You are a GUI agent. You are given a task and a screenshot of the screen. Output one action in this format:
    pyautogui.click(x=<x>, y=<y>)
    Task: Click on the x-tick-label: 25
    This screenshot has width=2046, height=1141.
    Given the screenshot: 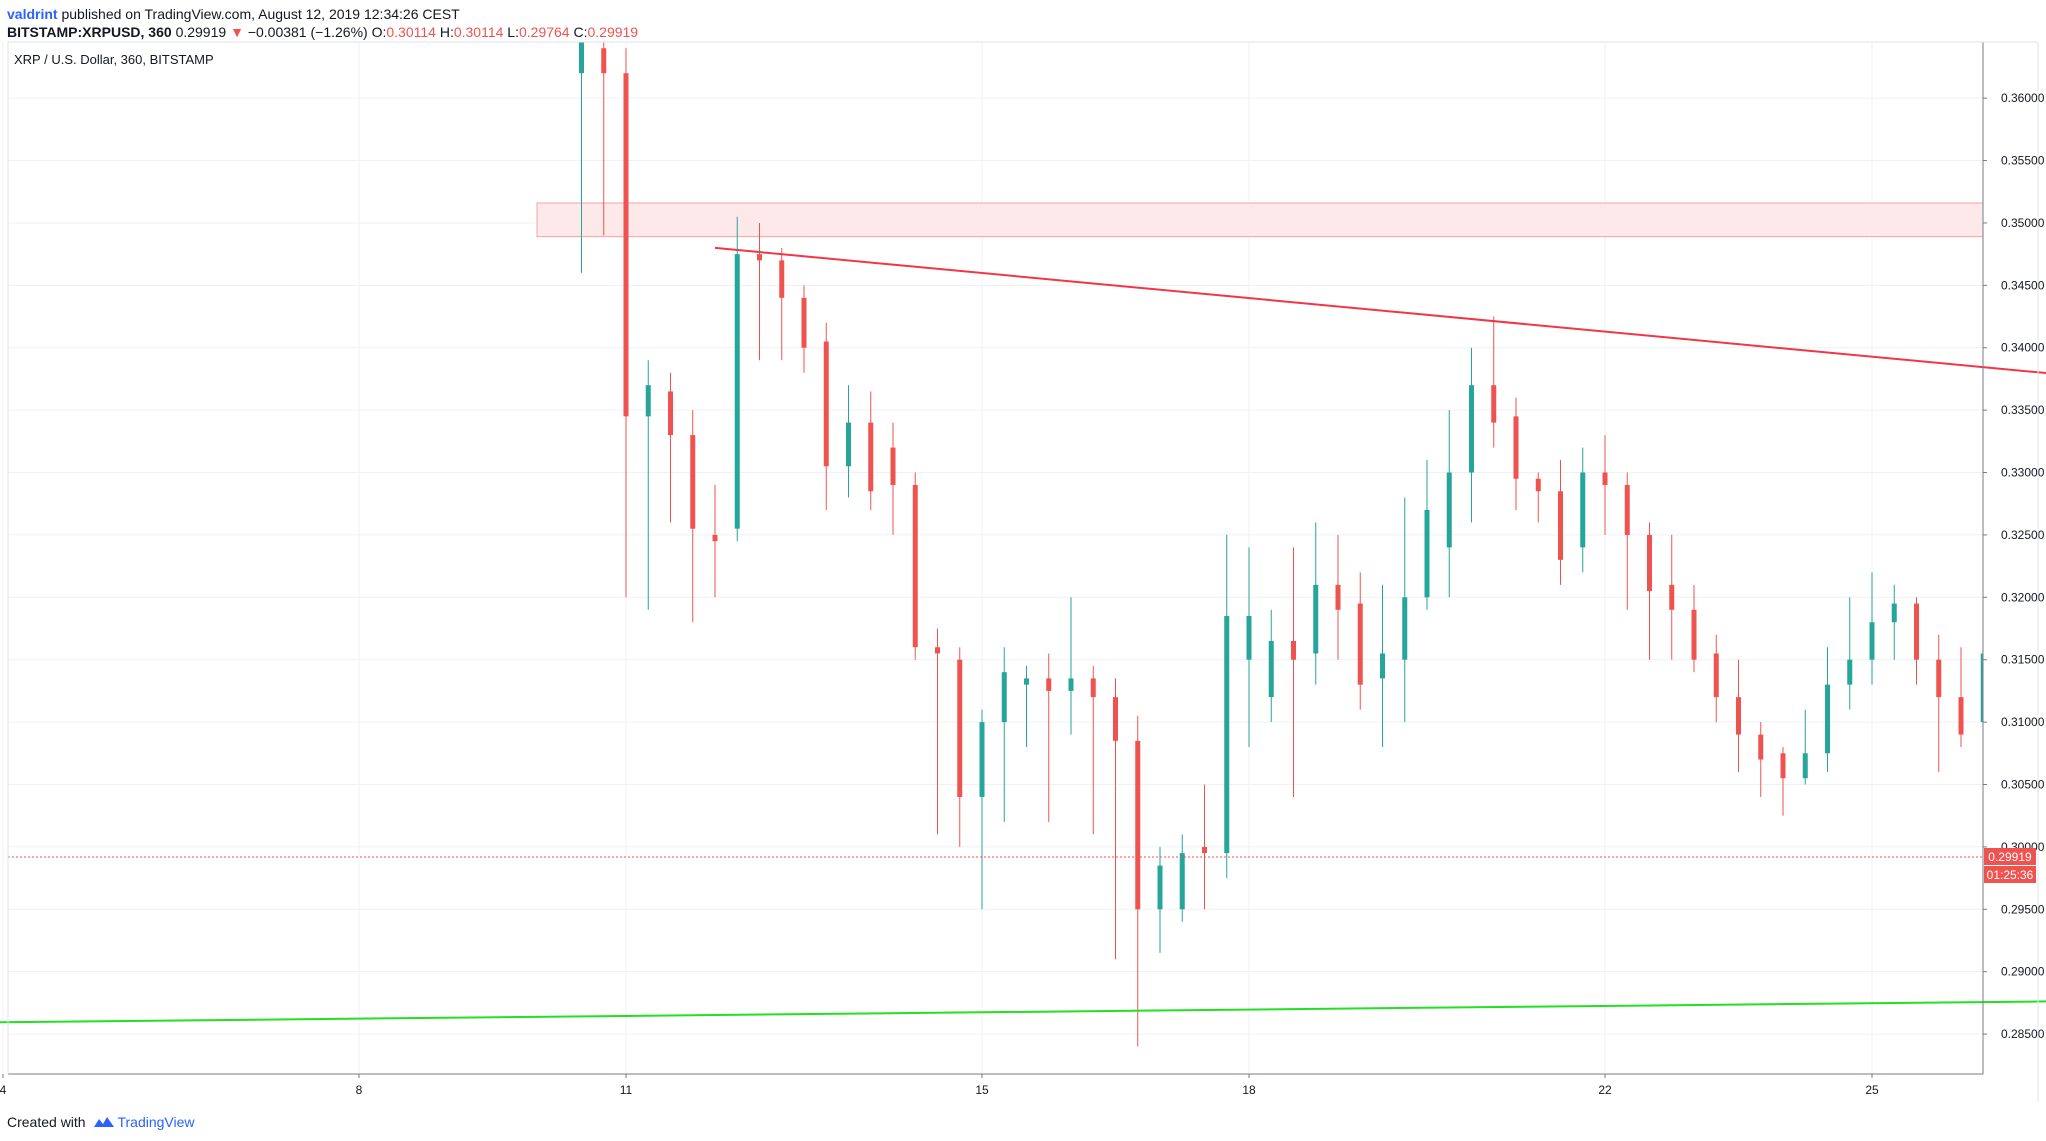 What is the action you would take?
    pyautogui.click(x=1872, y=1090)
    